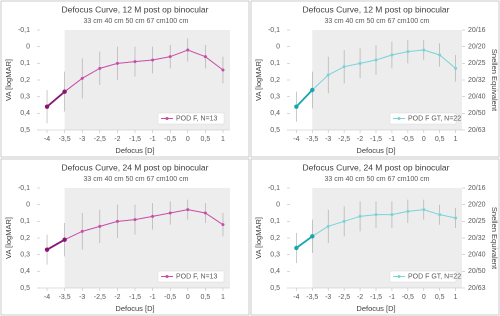 Image resolution: width=500 pixels, height=316 pixels. Describe the element at coordinates (376, 167) in the screenshot. I see `chart-title: Defocus Curve, 24 M post op binocular` at that location.